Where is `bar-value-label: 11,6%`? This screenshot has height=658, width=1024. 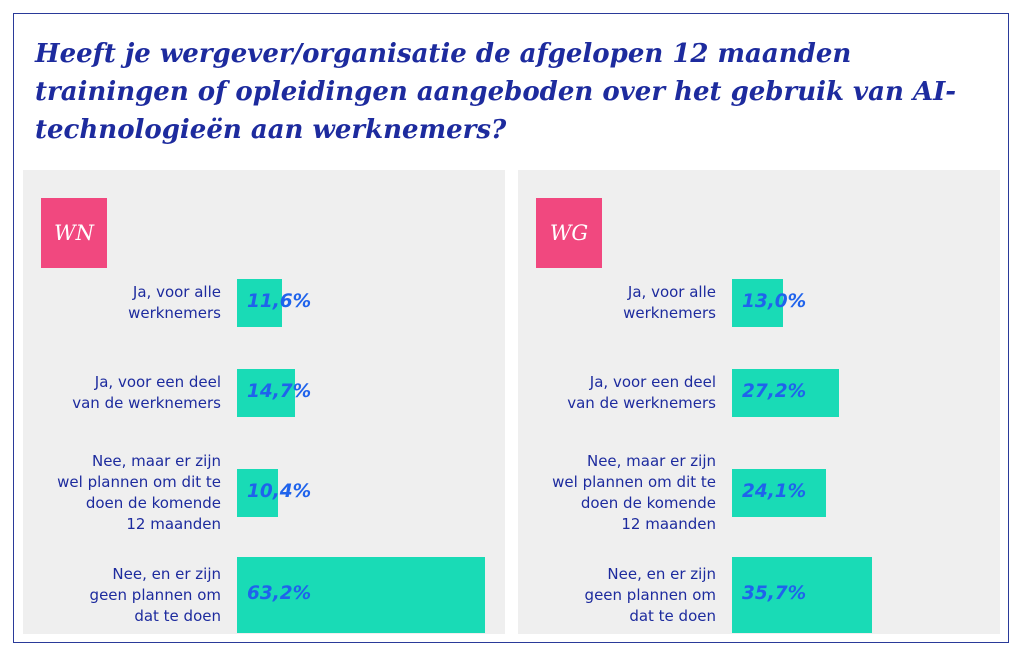 bar-value-label: 11,6% is located at coordinates (279, 301).